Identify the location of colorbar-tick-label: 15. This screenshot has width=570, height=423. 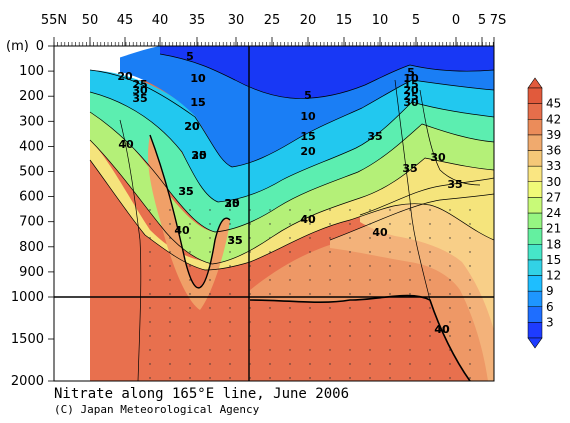
(553, 260).